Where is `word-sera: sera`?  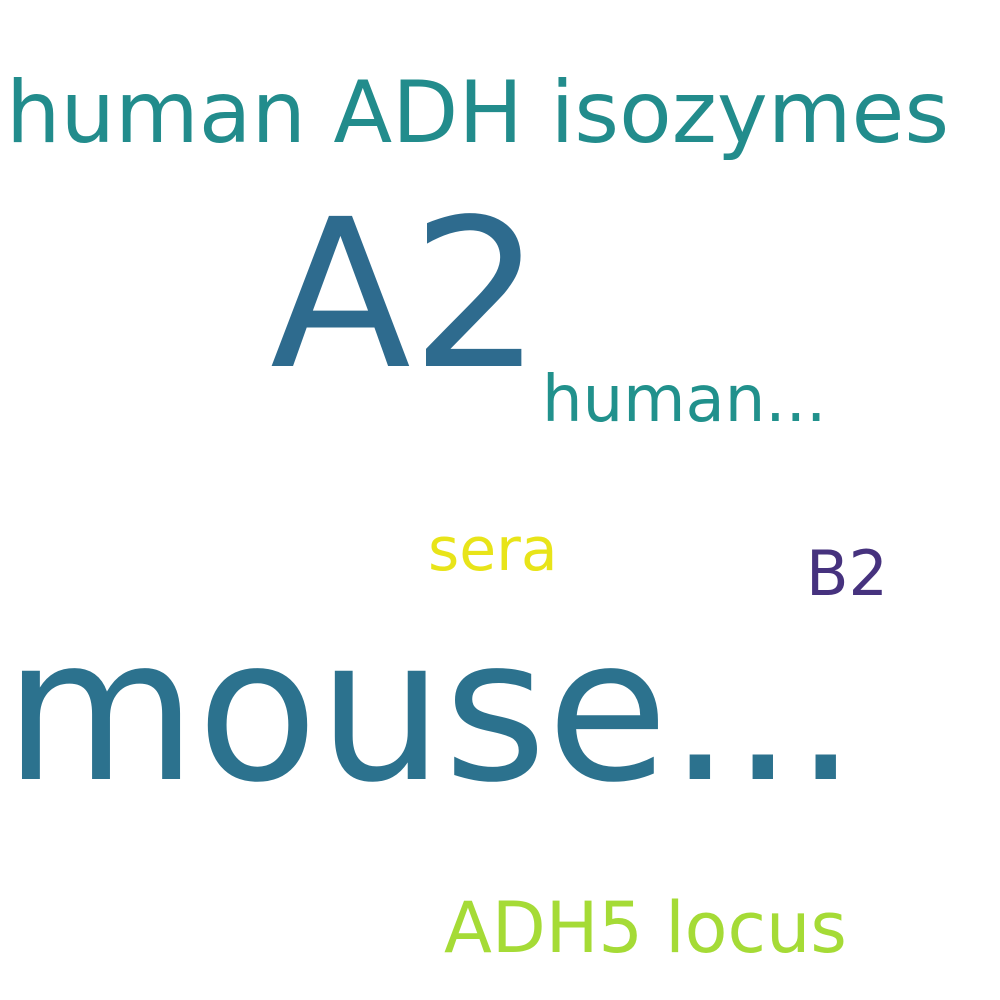
word-sera: sera is located at coordinates (493, 550).